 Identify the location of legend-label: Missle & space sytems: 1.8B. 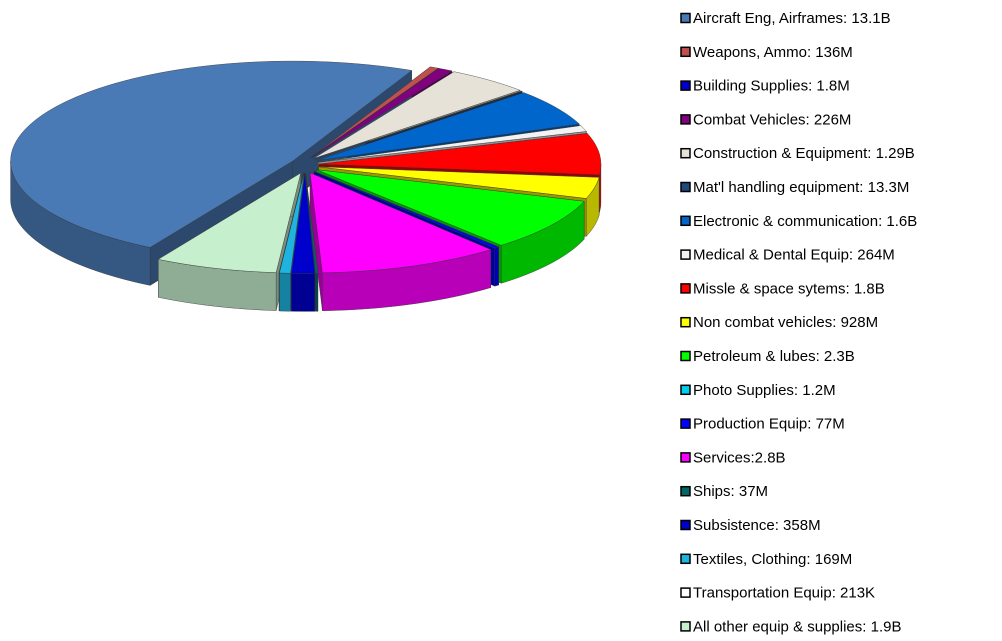
(789, 288).